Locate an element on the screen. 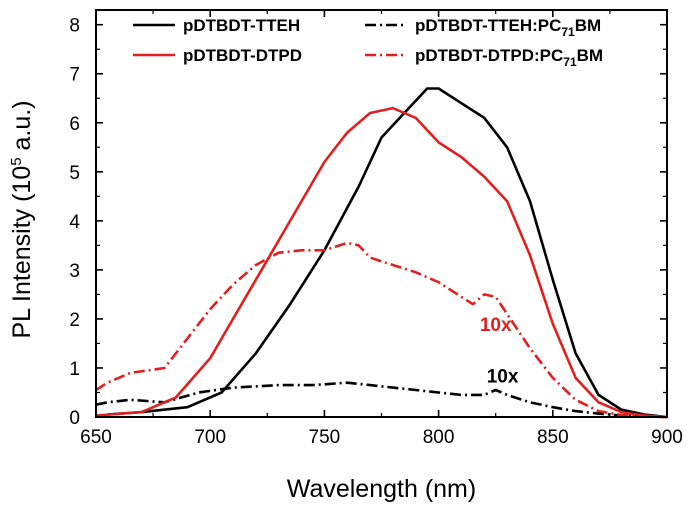 This screenshot has width=690, height=507. y-tick-label: 0 is located at coordinates (74, 418).